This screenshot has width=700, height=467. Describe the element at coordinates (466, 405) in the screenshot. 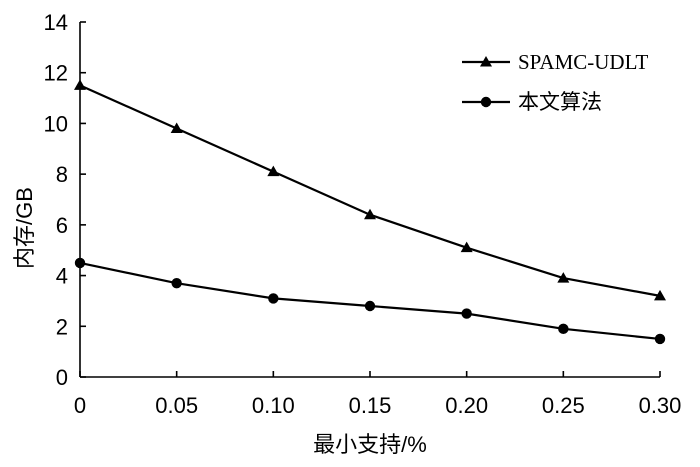

I see `x-tick-label: 0.20` at that location.